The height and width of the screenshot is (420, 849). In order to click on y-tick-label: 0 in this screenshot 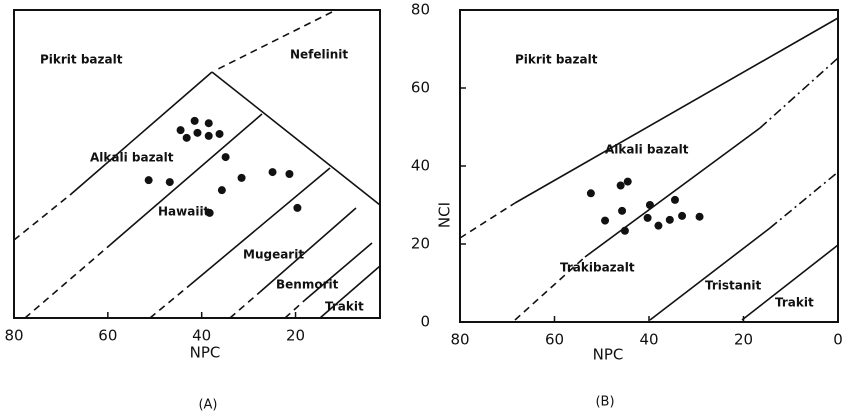, I will do `click(425, 322)`.